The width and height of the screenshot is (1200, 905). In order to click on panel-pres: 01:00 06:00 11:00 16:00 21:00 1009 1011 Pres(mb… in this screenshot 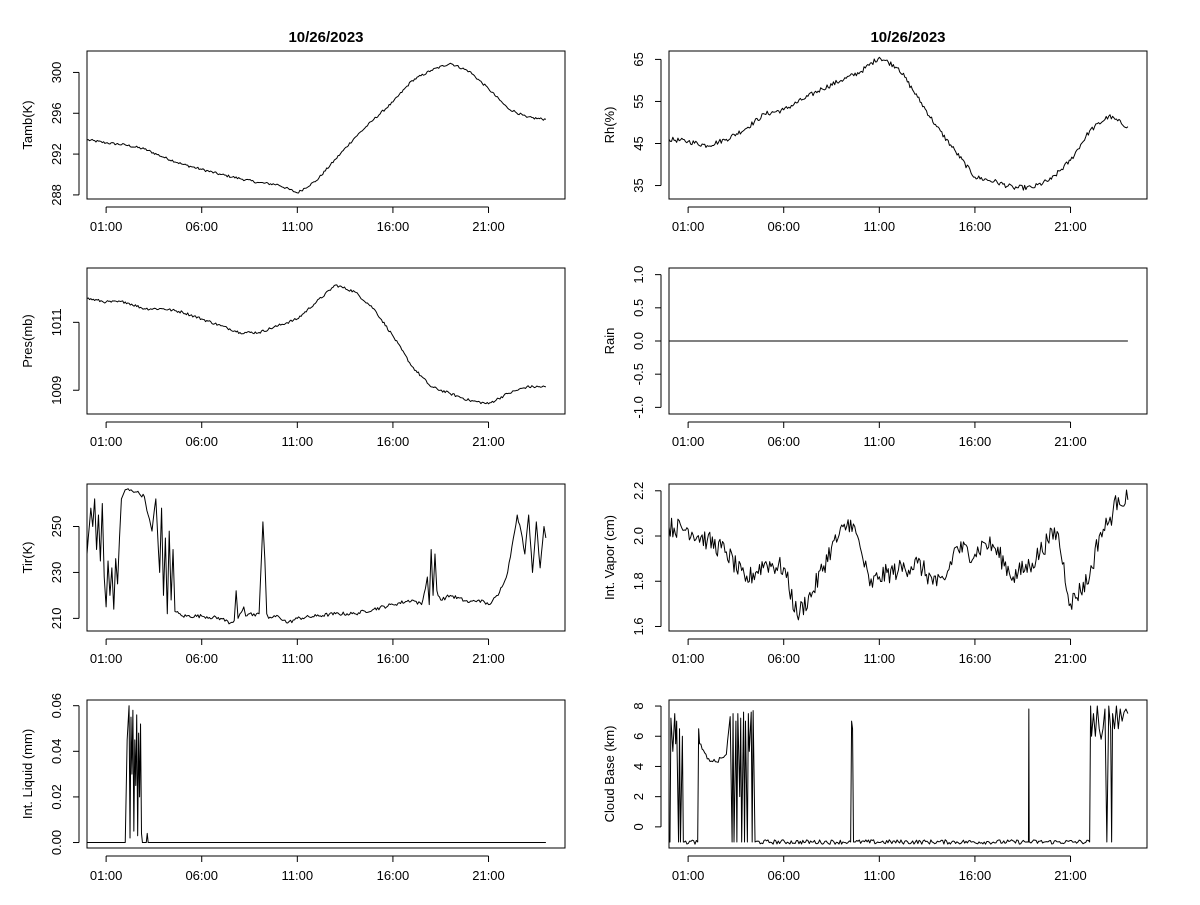, I will do `click(293, 358)`.